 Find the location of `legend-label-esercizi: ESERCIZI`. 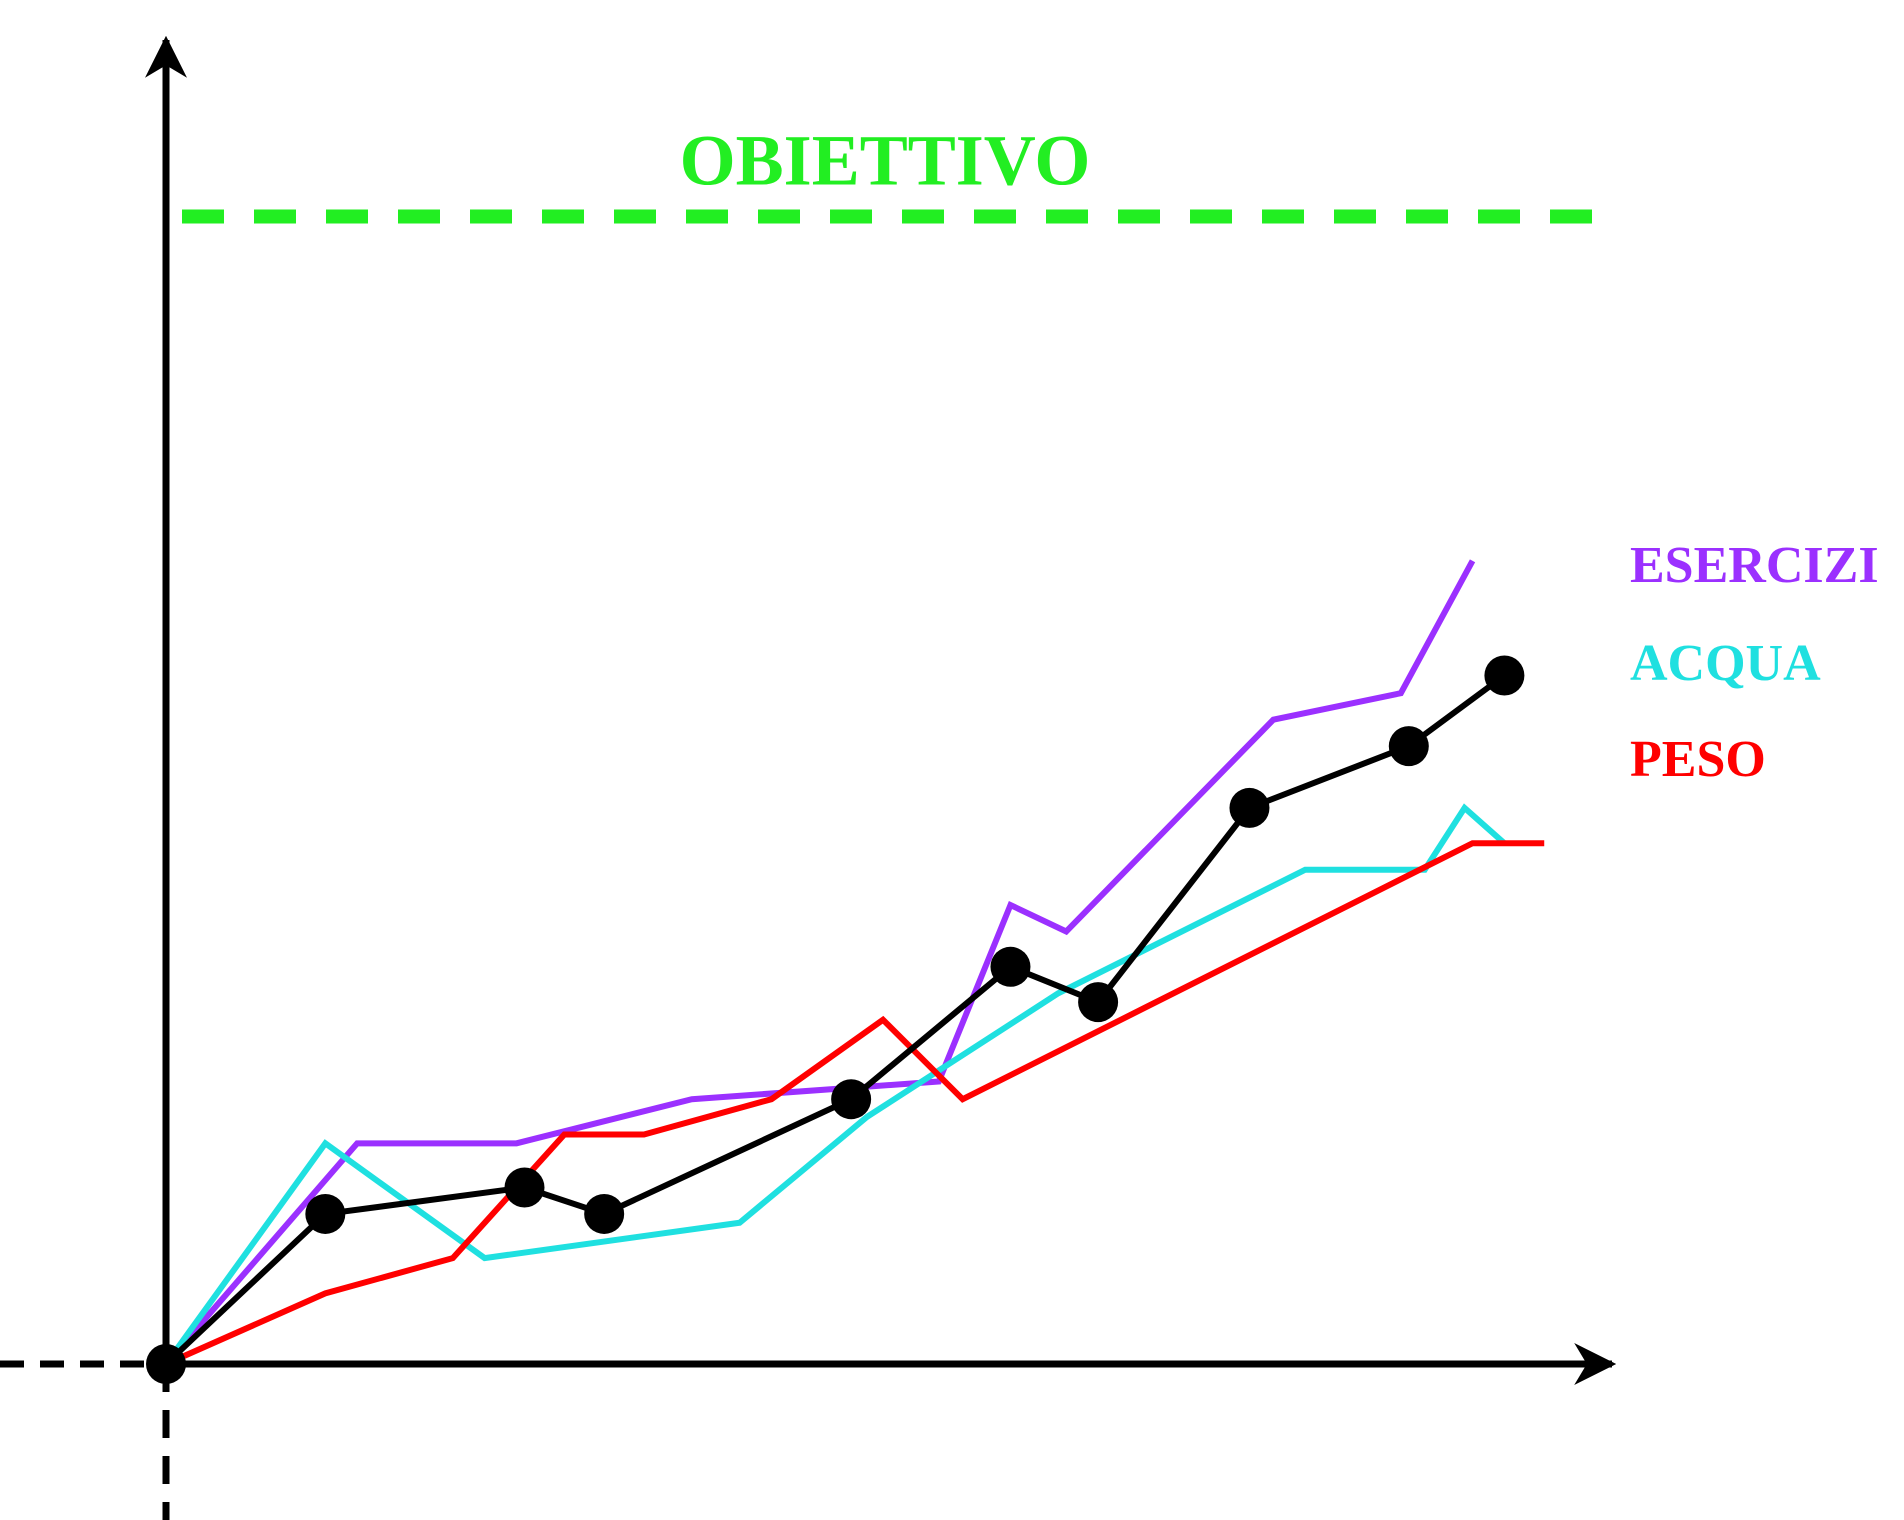

legend-label-esercizi: ESERCIZI is located at coordinates (1754, 565).